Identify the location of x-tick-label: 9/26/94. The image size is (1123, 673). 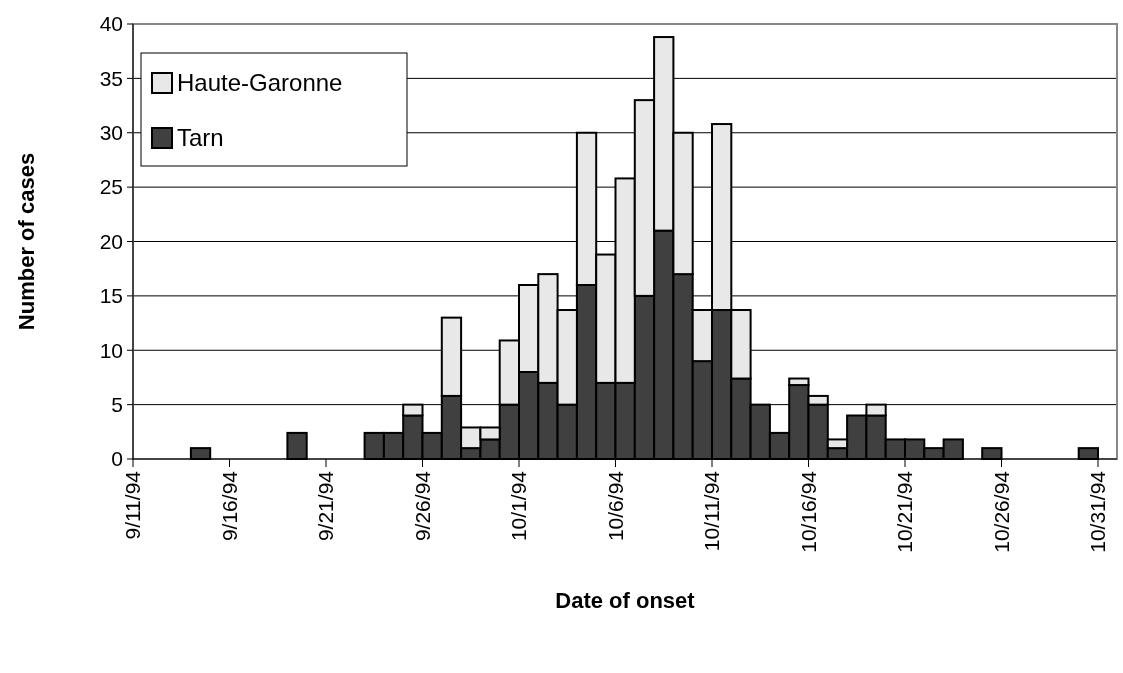
(422, 506).